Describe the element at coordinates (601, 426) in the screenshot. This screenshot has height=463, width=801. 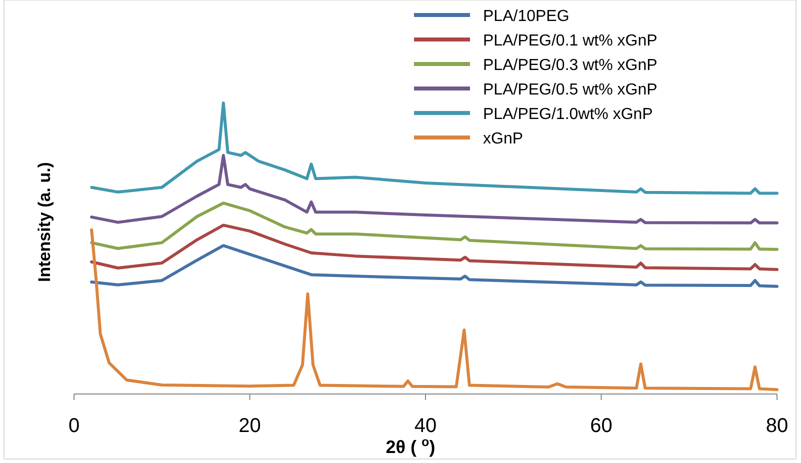
I see `x-tick-label: 60` at that location.